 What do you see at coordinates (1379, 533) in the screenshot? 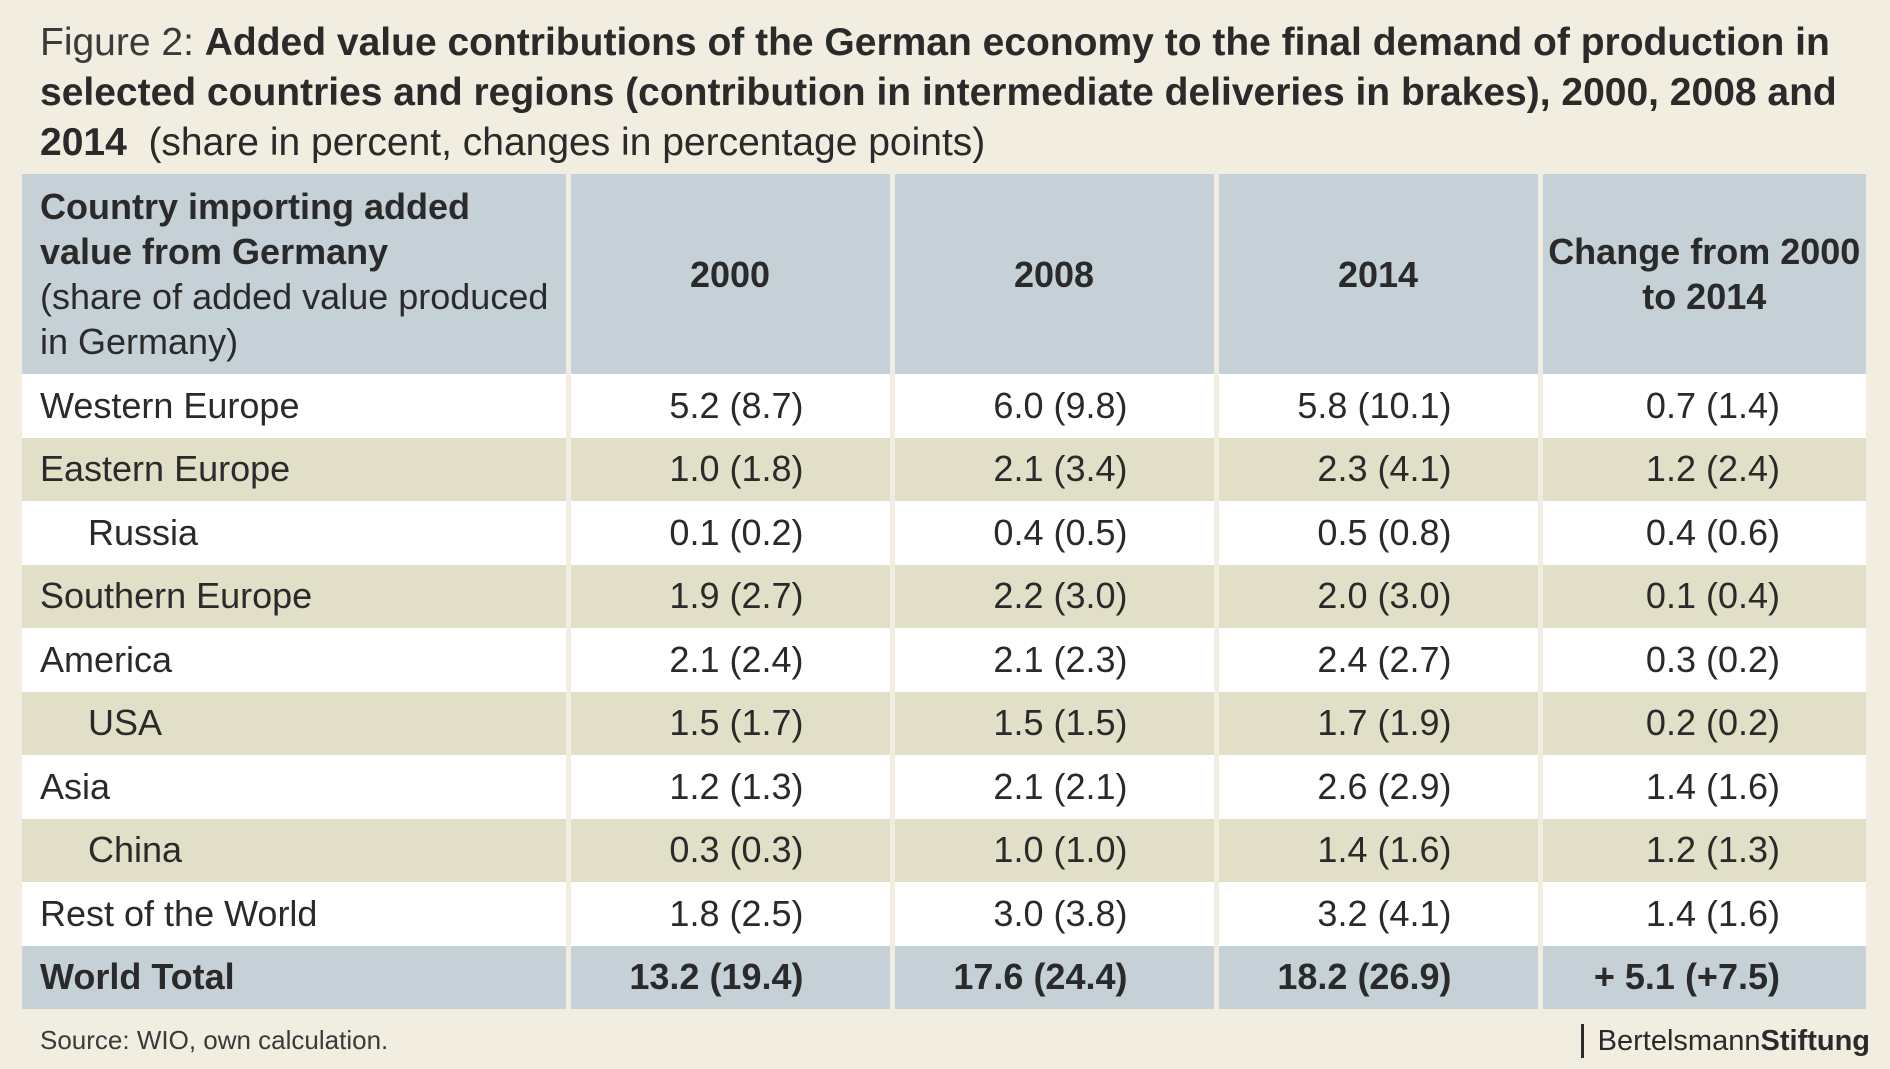
I see `cell-y2014: 0.5 (0.8)` at bounding box center [1379, 533].